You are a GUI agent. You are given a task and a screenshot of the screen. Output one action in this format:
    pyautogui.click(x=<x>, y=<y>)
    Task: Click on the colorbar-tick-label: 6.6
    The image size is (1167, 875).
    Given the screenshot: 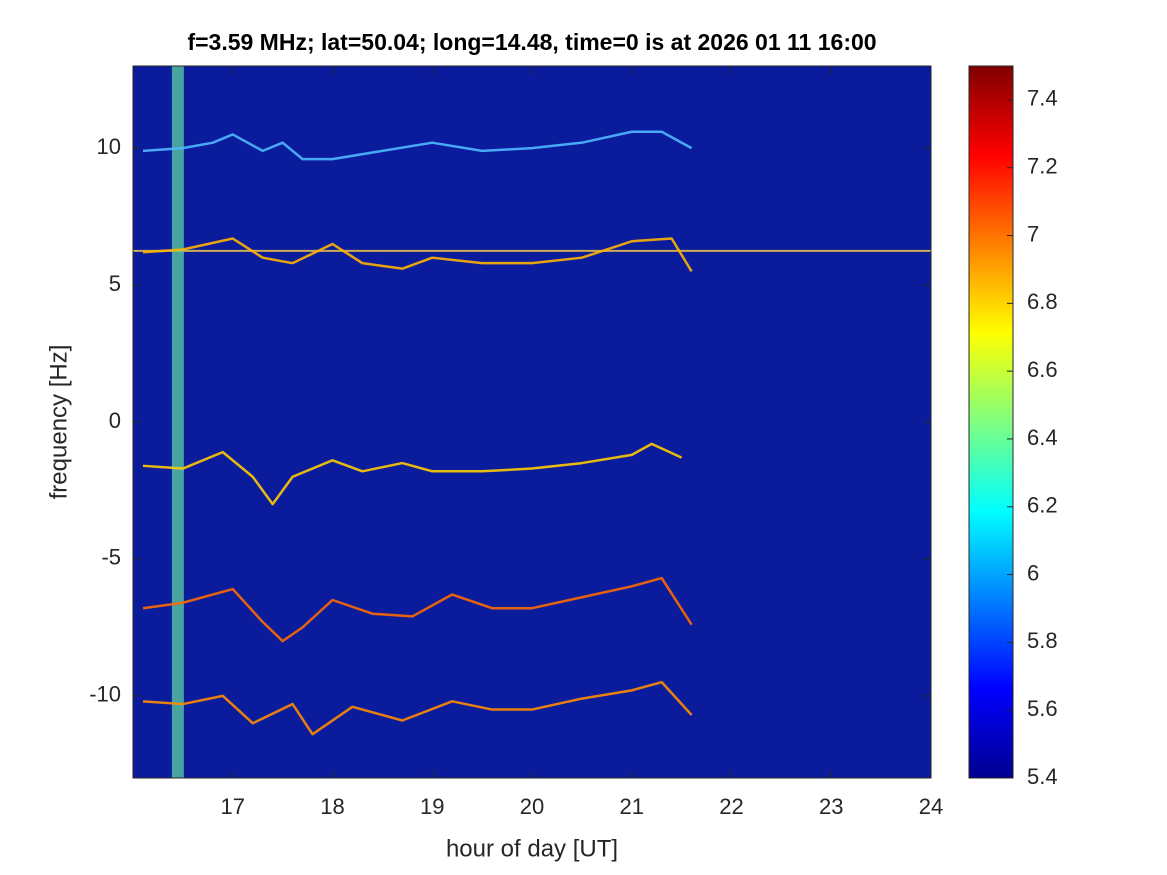 What is the action you would take?
    pyautogui.click(x=1042, y=369)
    